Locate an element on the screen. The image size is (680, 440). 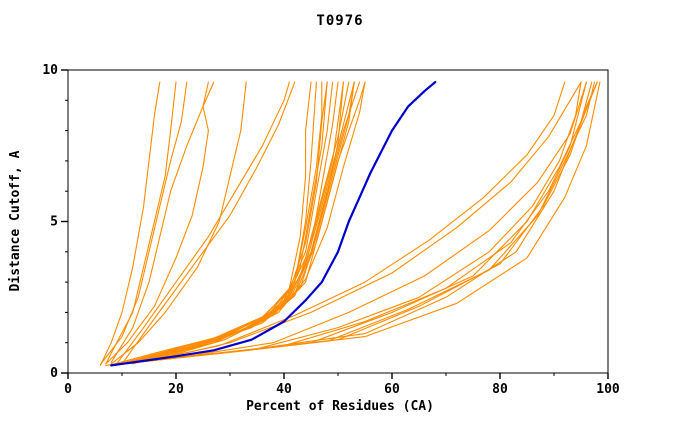
y-tick-label: 0 is located at coordinates (54, 373).